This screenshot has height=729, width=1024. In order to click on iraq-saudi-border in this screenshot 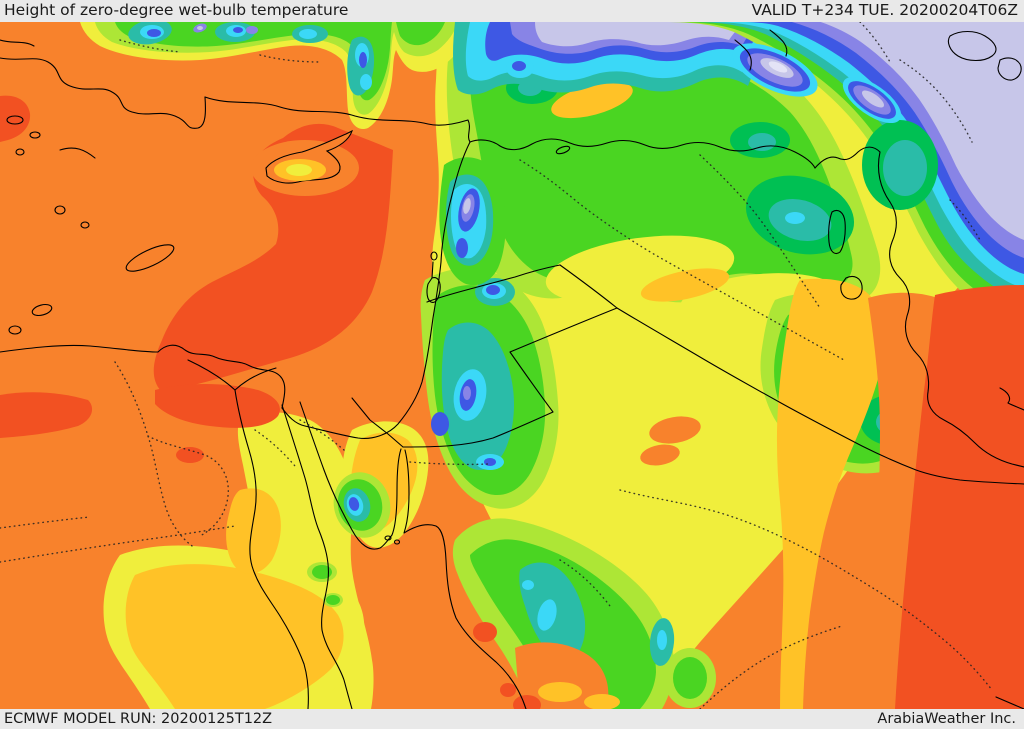, I will do `click(820, 396)`.